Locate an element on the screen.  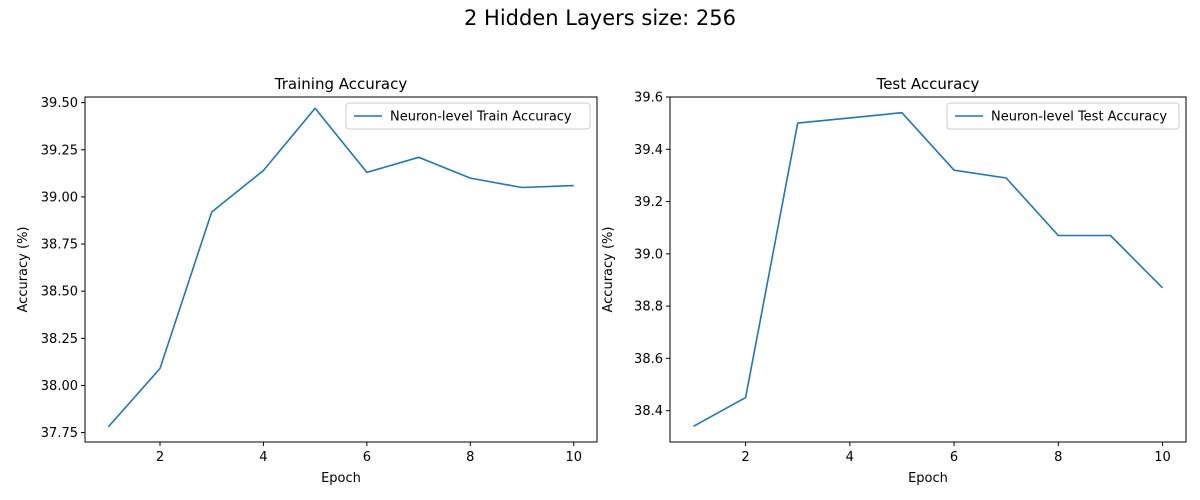
test-x-tick-label: 4 is located at coordinates (850, 457).